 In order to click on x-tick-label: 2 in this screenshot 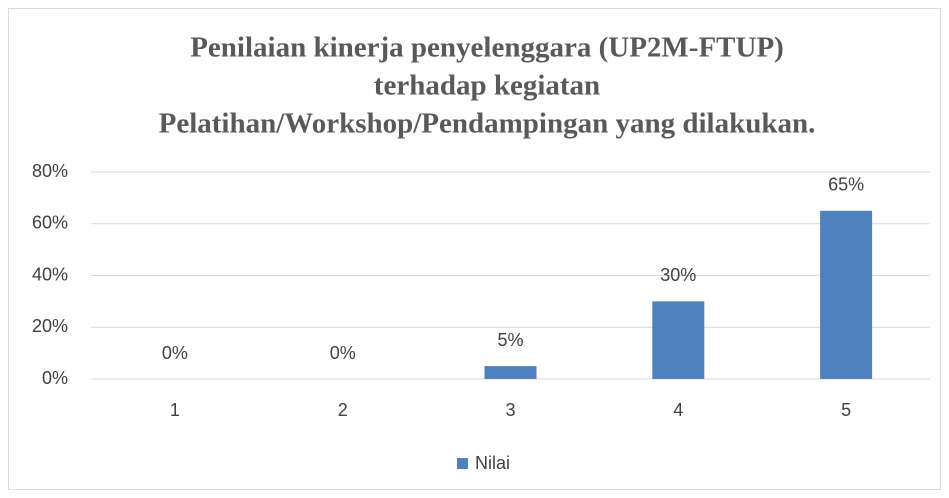, I will do `click(343, 410)`.